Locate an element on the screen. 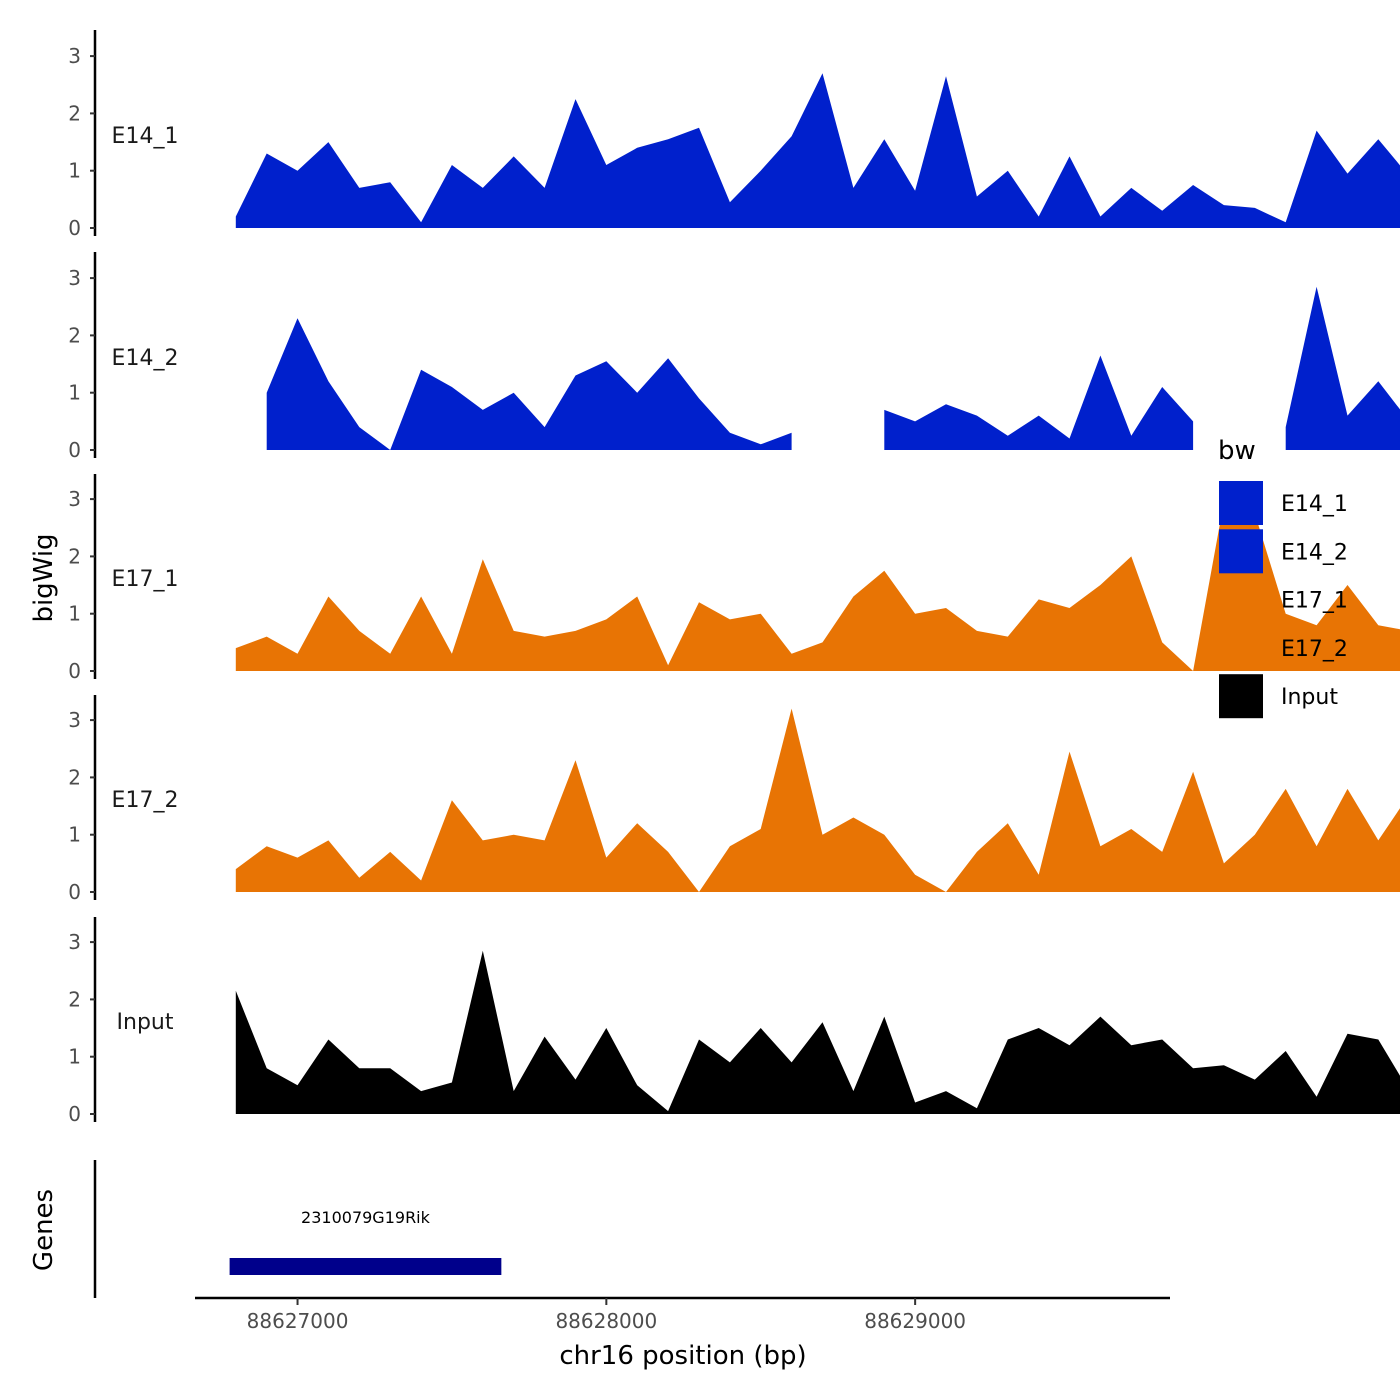  track-E17_1: 0 1 2 3 E17_1 is located at coordinates (734, 578).